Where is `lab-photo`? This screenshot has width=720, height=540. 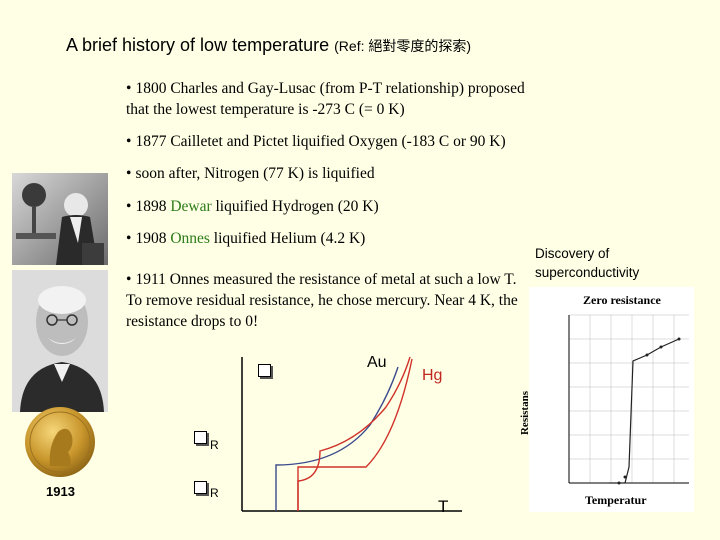
lab-photo is located at coordinates (60, 219).